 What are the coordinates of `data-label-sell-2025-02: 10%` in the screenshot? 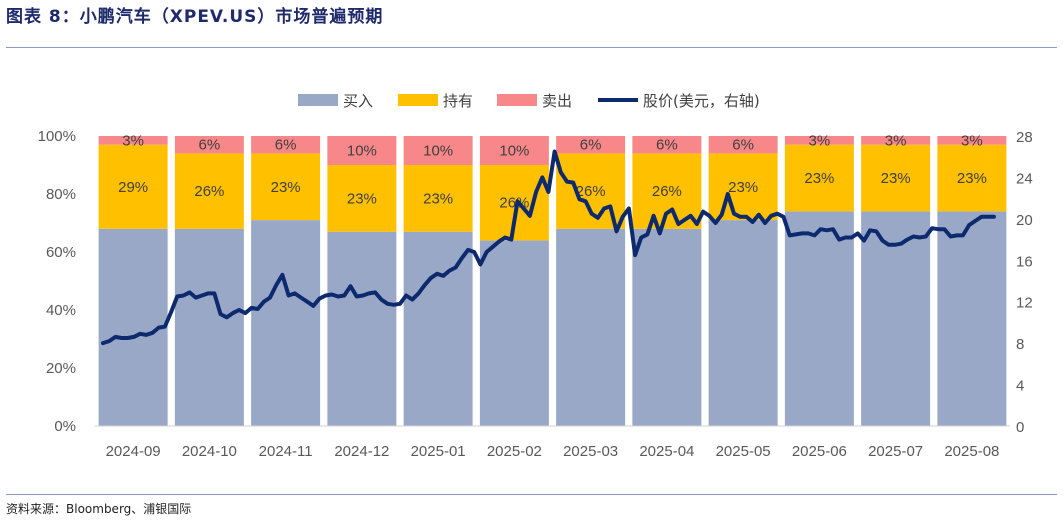 It's located at (514, 151).